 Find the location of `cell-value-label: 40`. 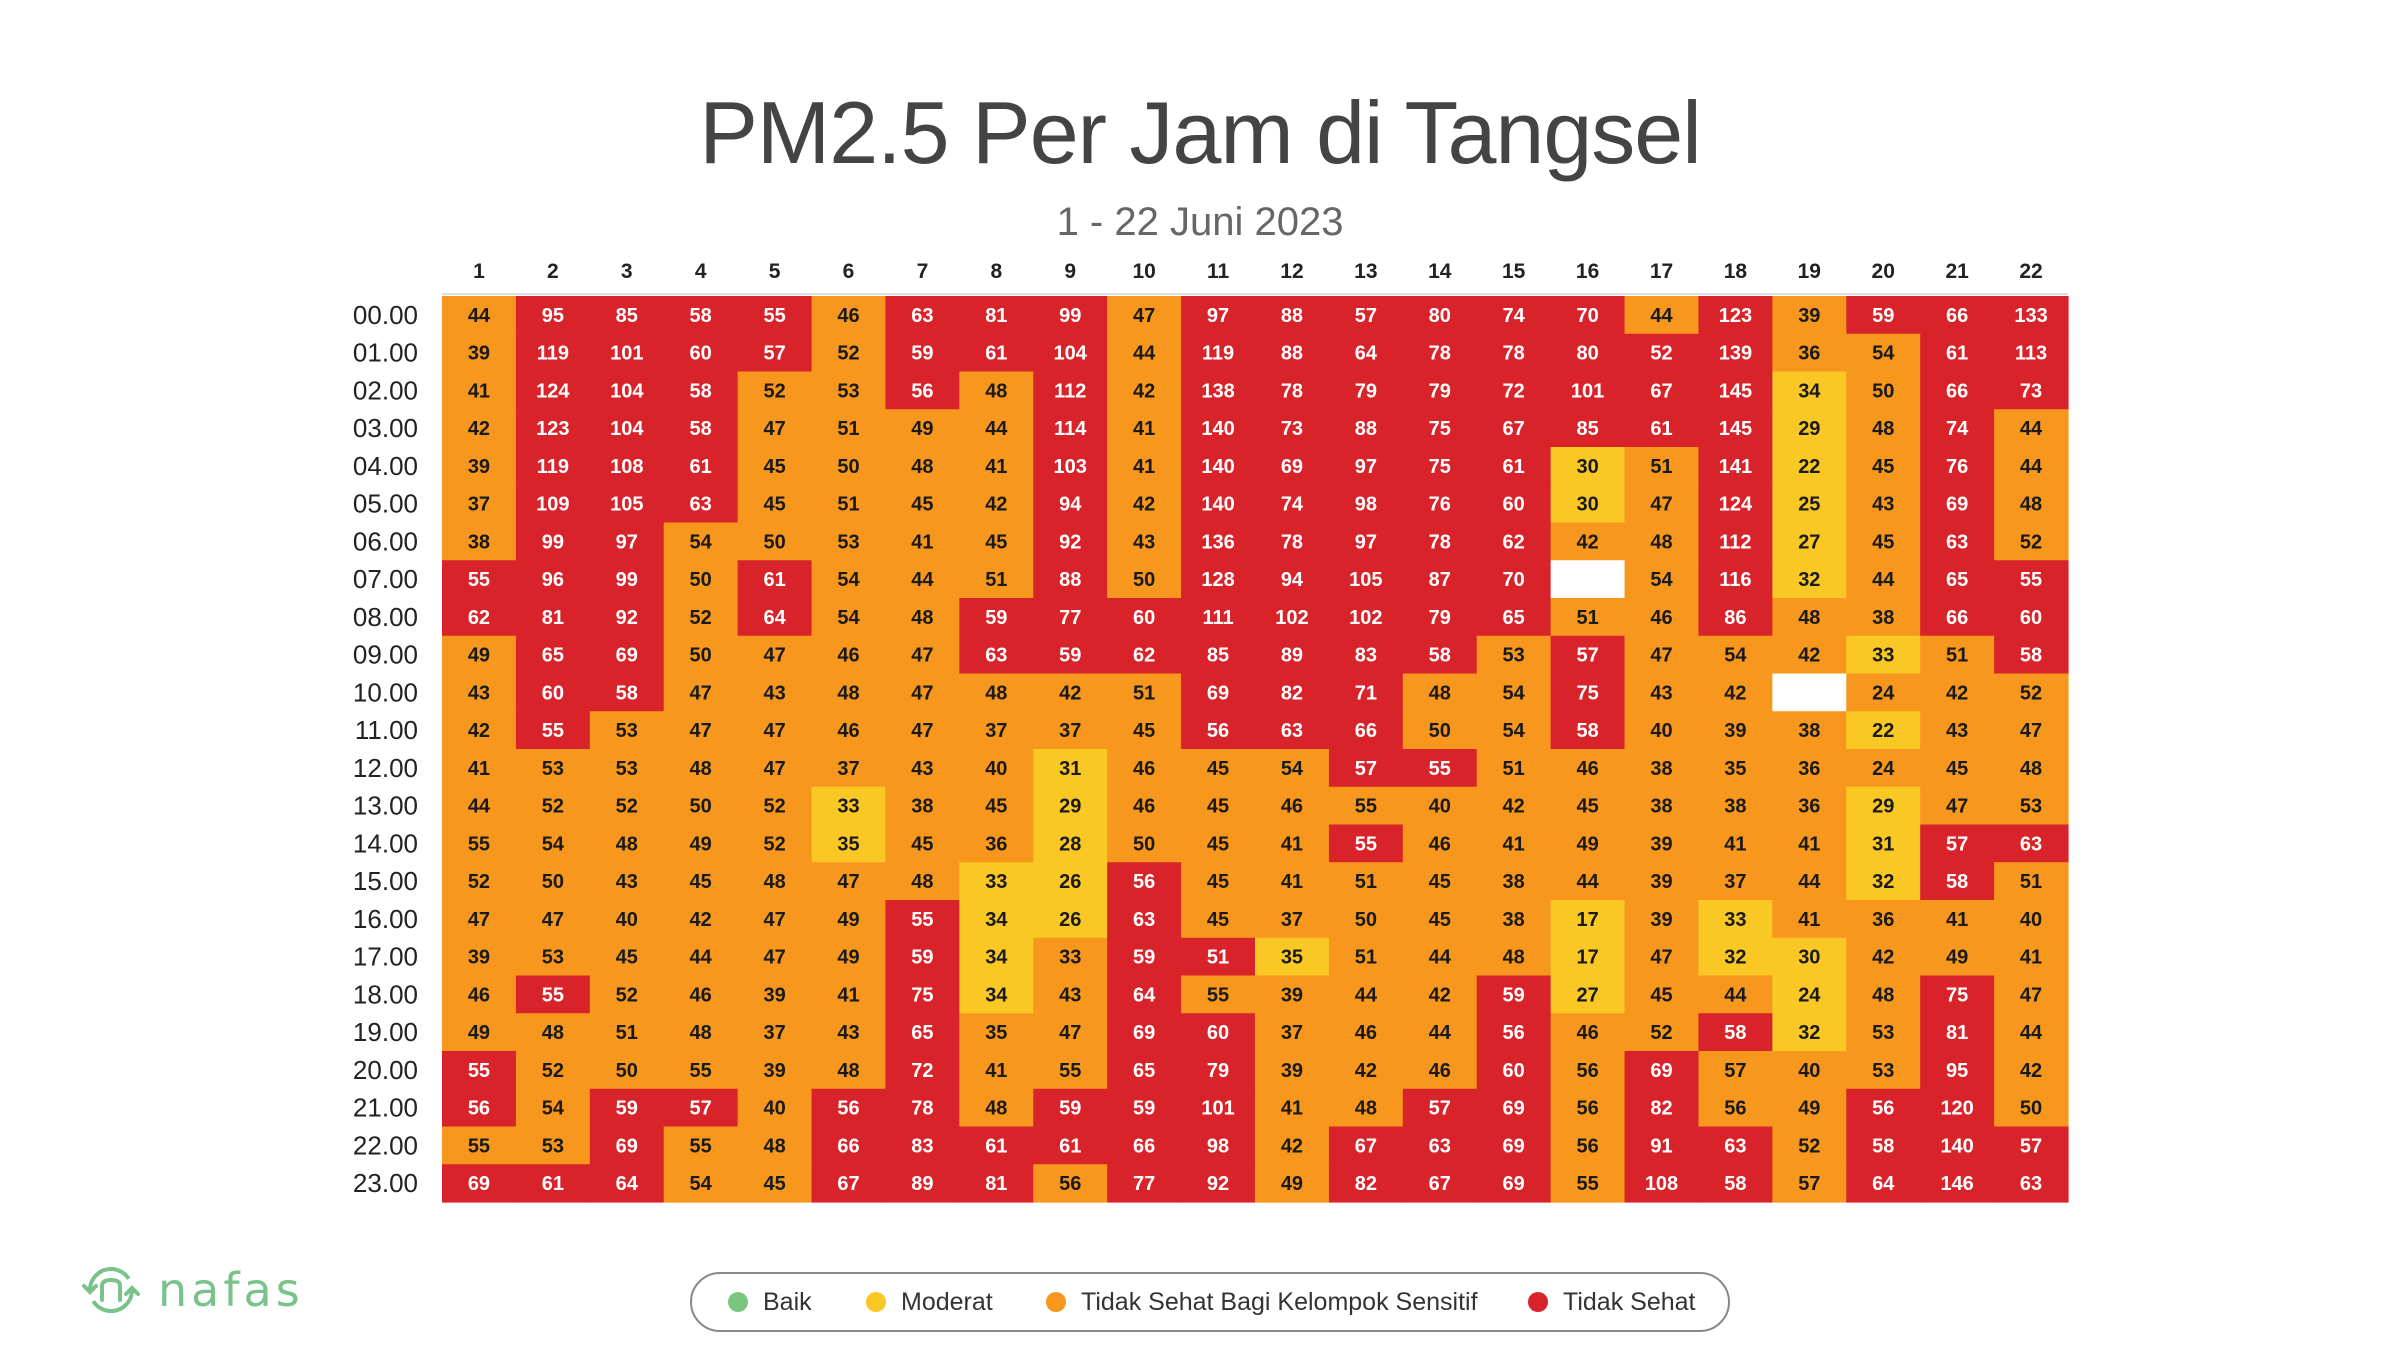

cell-value-label: 40 is located at coordinates (1809, 1071).